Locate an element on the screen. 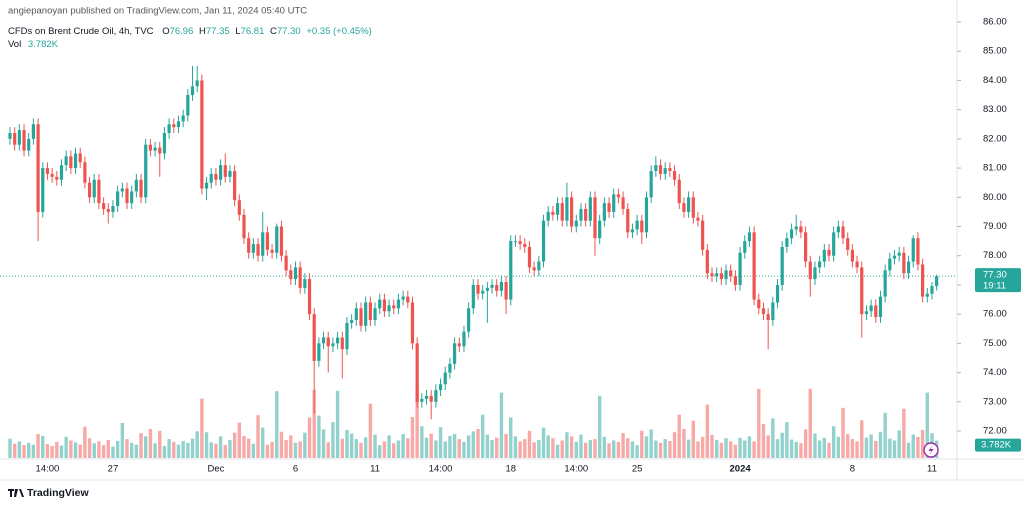 The height and width of the screenshot is (505, 1024). x-tick-label: 8 is located at coordinates (852, 469).